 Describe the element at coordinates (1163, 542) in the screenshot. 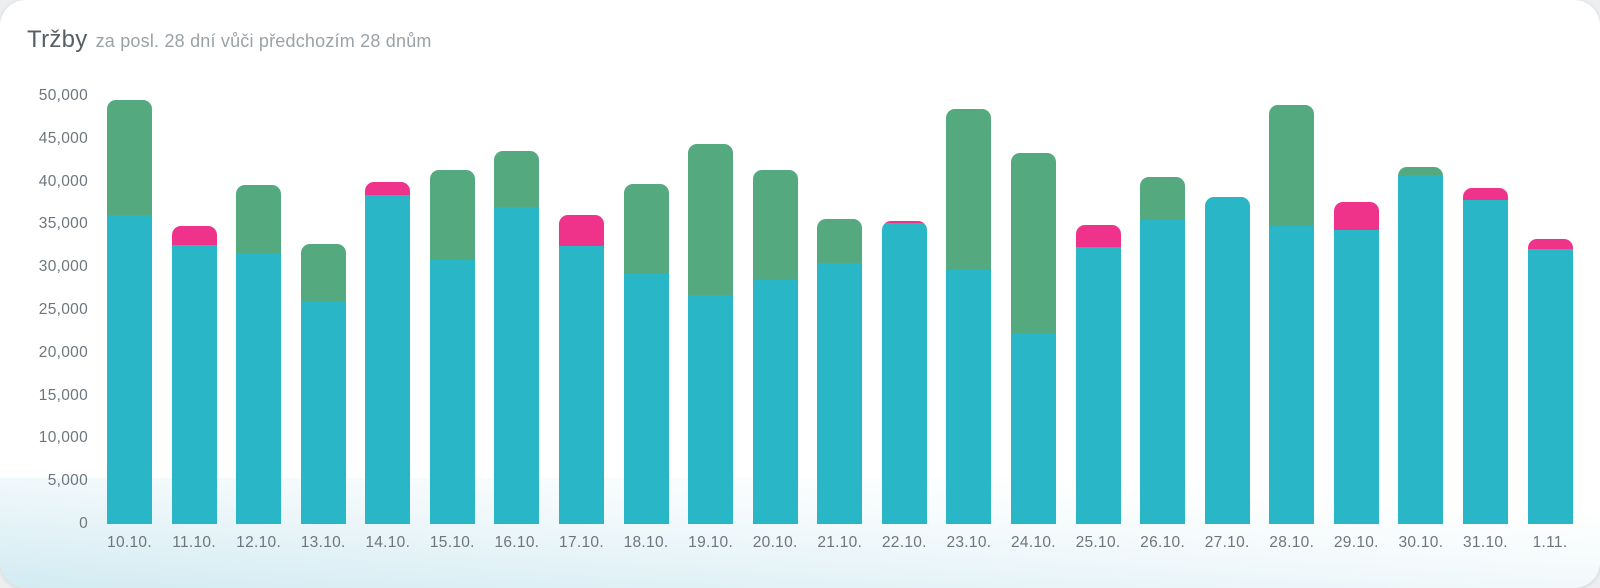

I see `x-axis-tick-label: 26.10.` at that location.